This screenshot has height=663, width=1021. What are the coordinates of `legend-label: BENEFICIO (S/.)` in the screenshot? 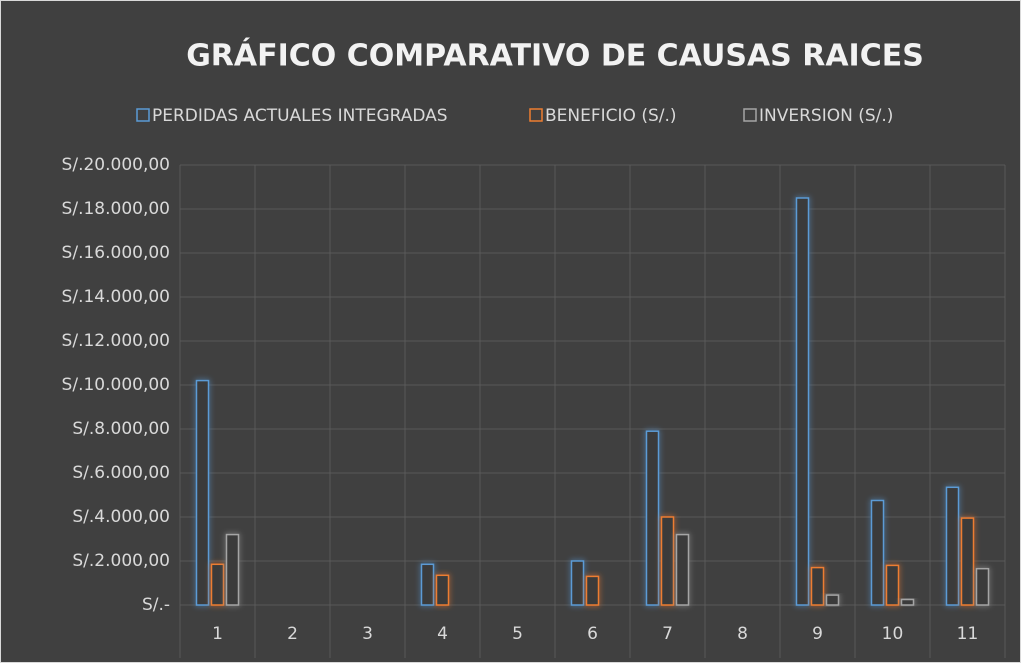 It's located at (611, 116).